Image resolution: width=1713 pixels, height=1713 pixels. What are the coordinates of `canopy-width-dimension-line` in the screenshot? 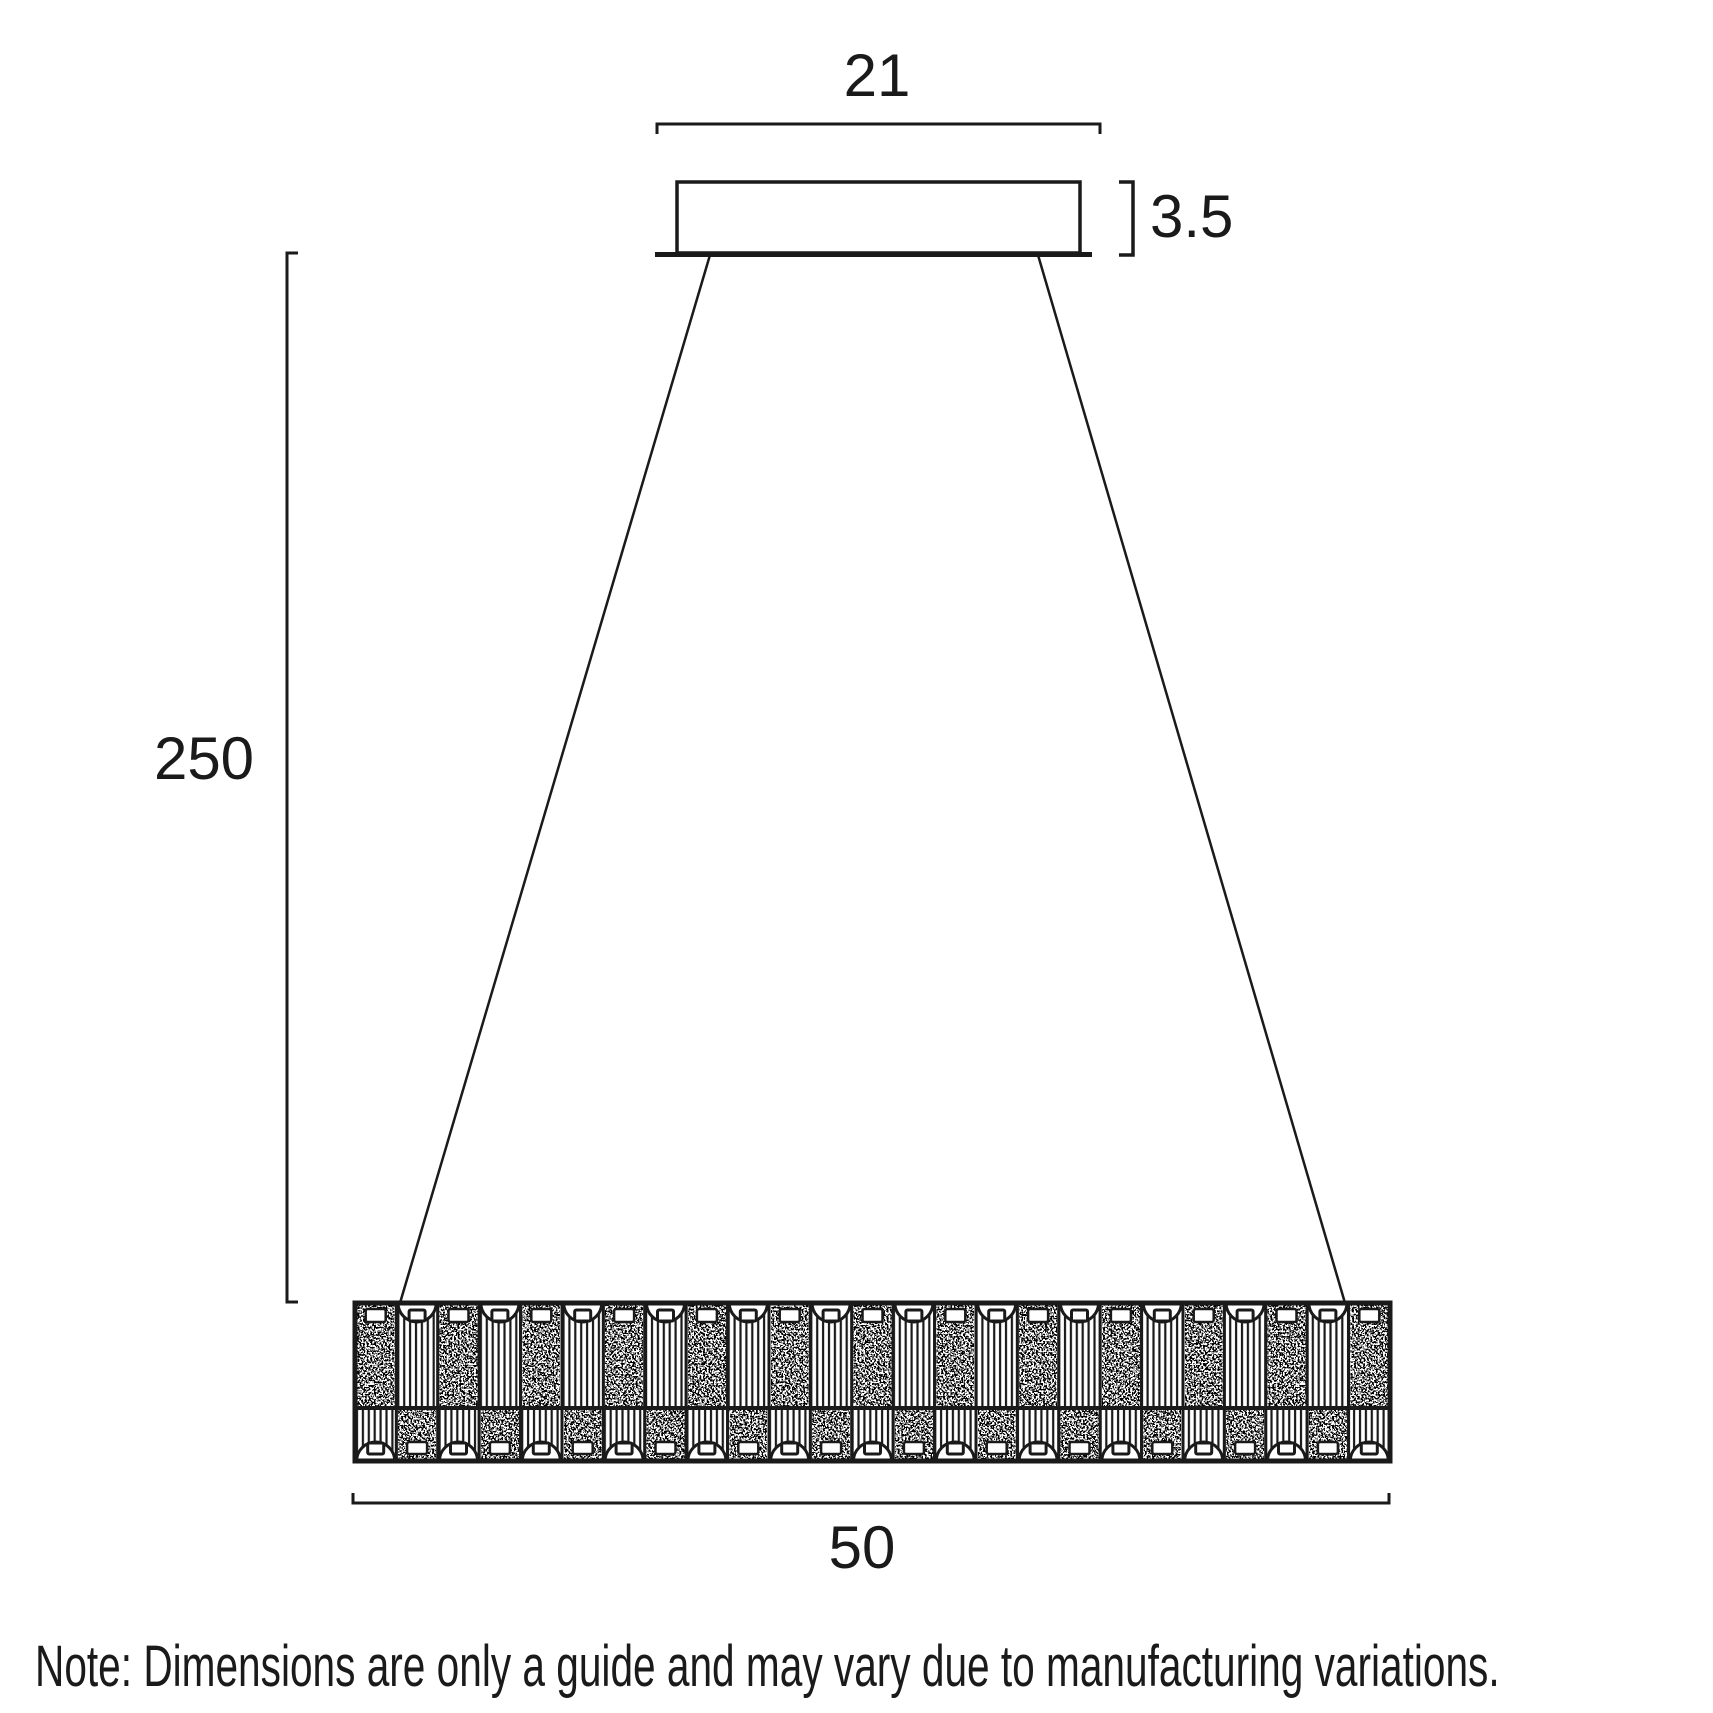 It's located at (878, 128).